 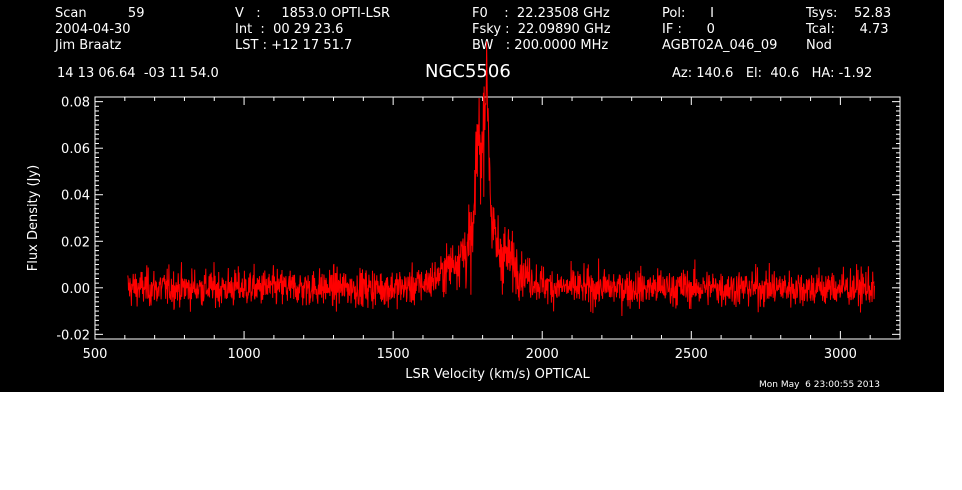 I want to click on tcal-label: Tcal: 4.73, so click(x=847, y=29).